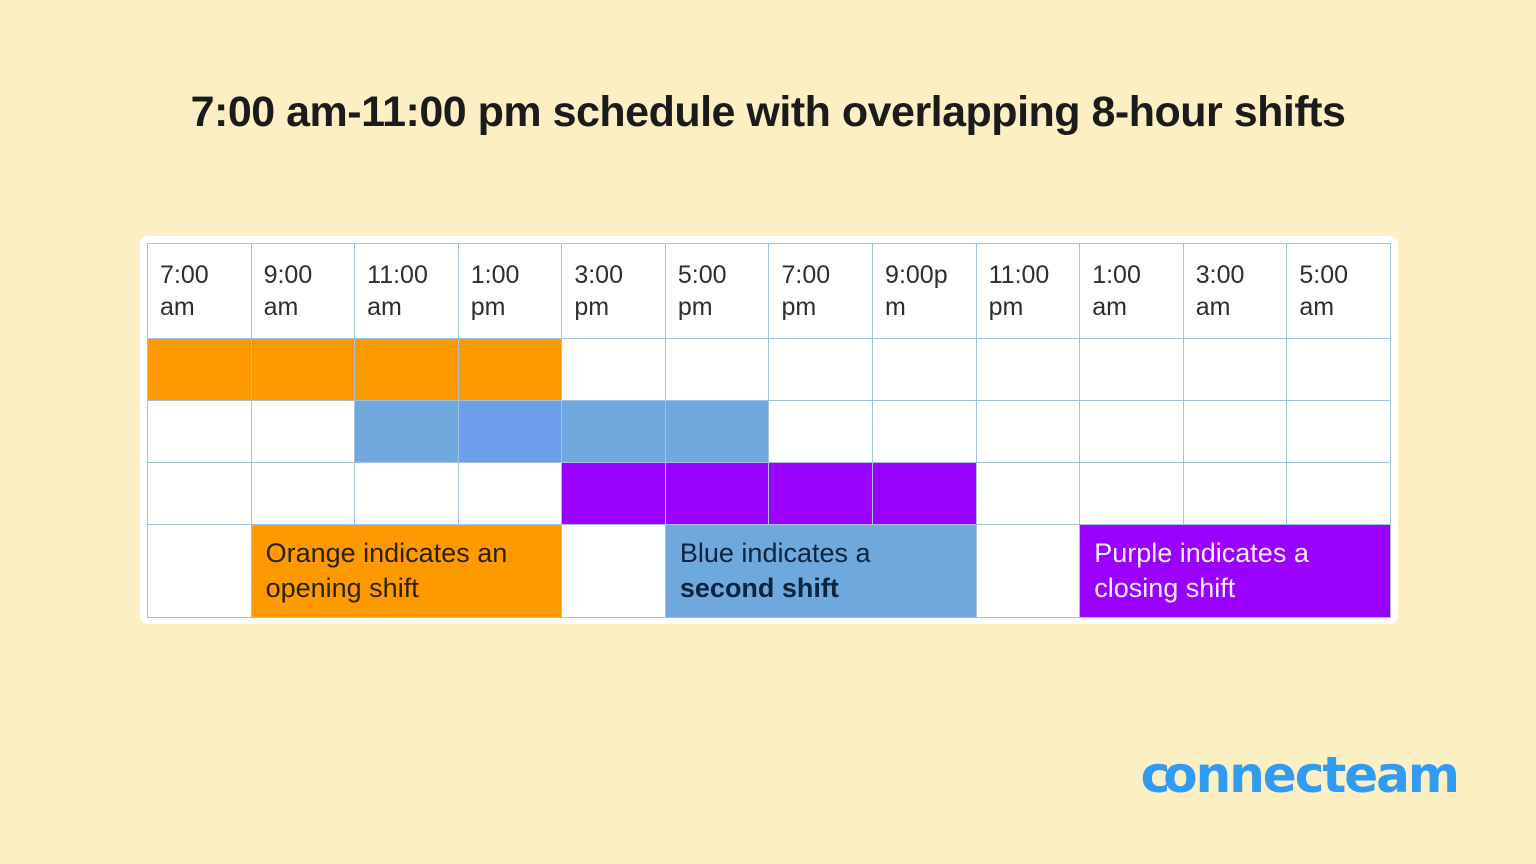 The width and height of the screenshot is (1536, 864). I want to click on legend-opening-shift: Orange indicates an opening shift, so click(406, 571).